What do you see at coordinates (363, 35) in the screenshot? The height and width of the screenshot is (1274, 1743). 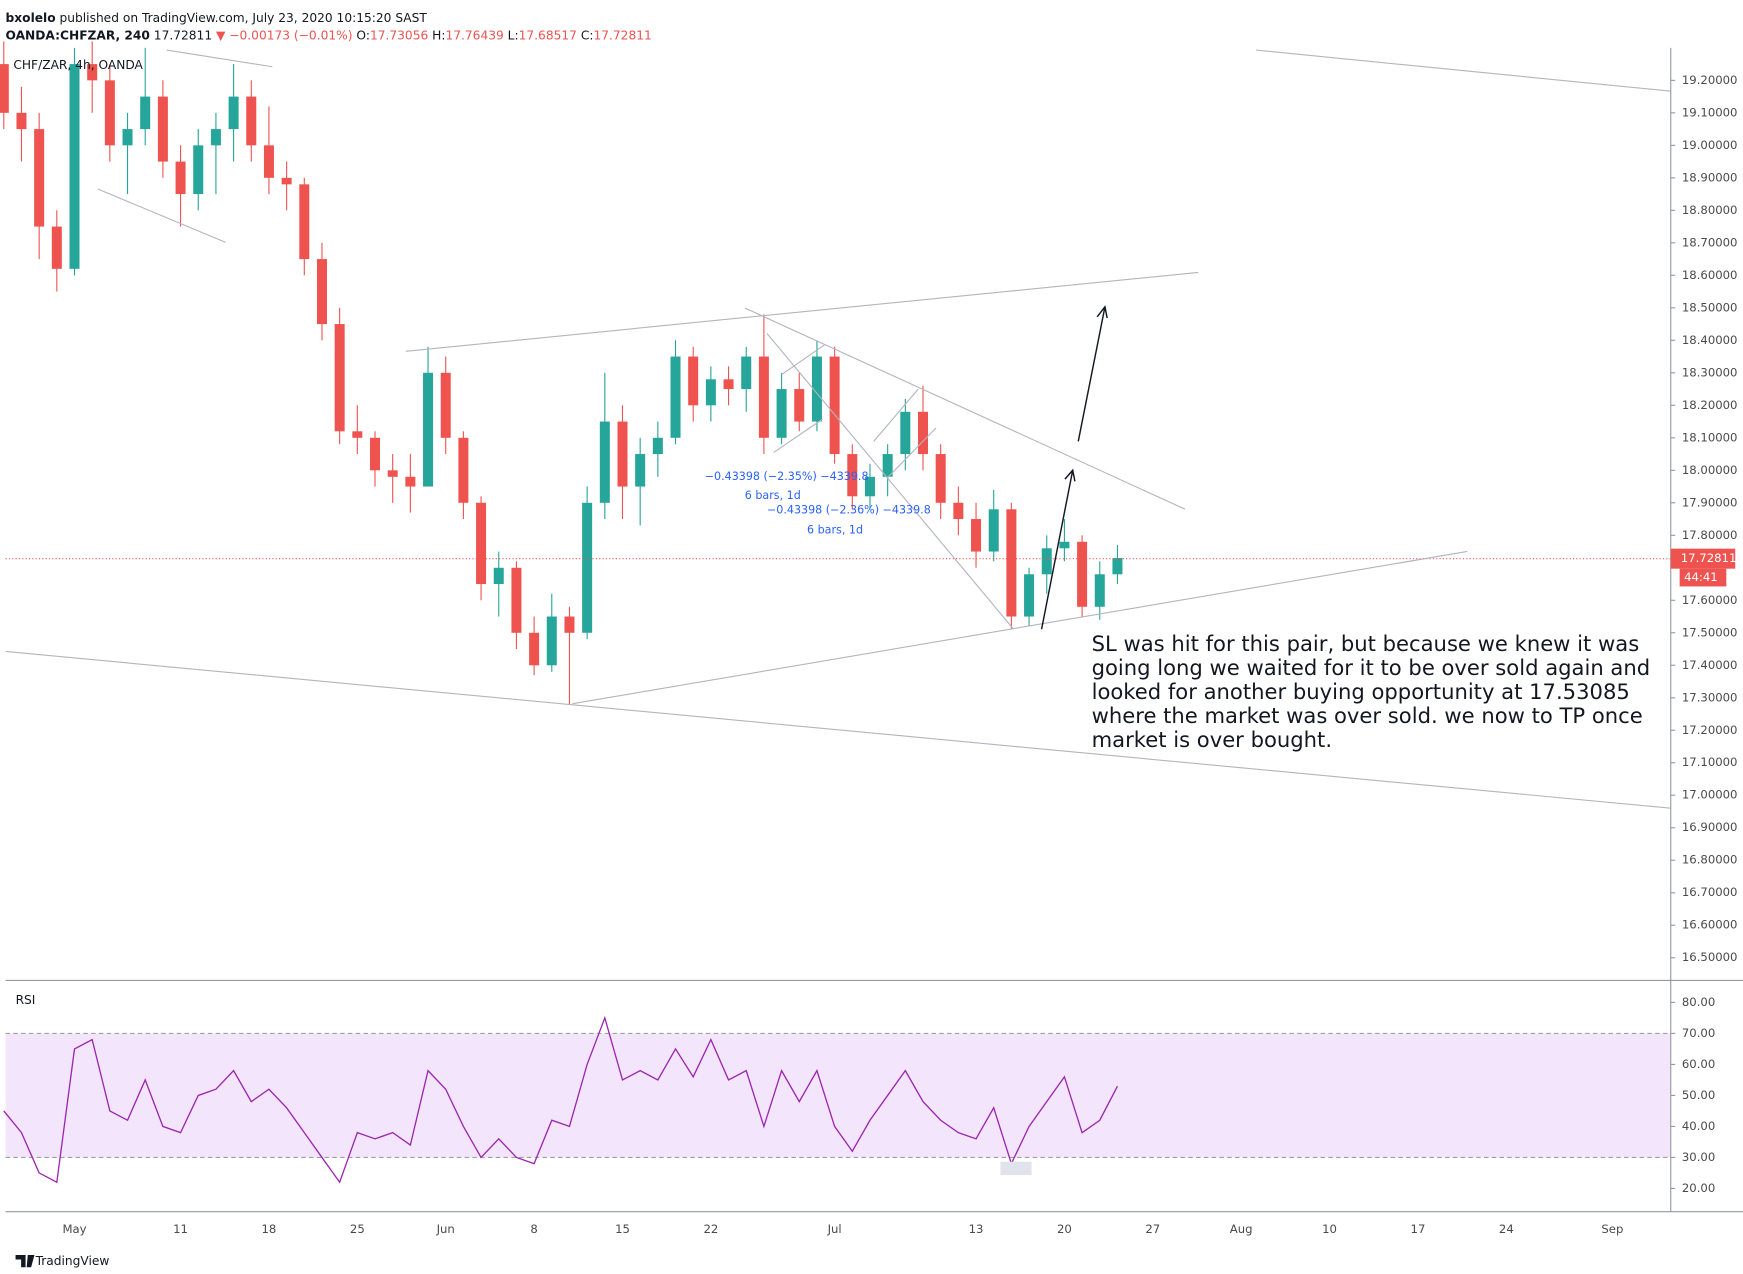 I see `ohlc-label: O:` at bounding box center [363, 35].